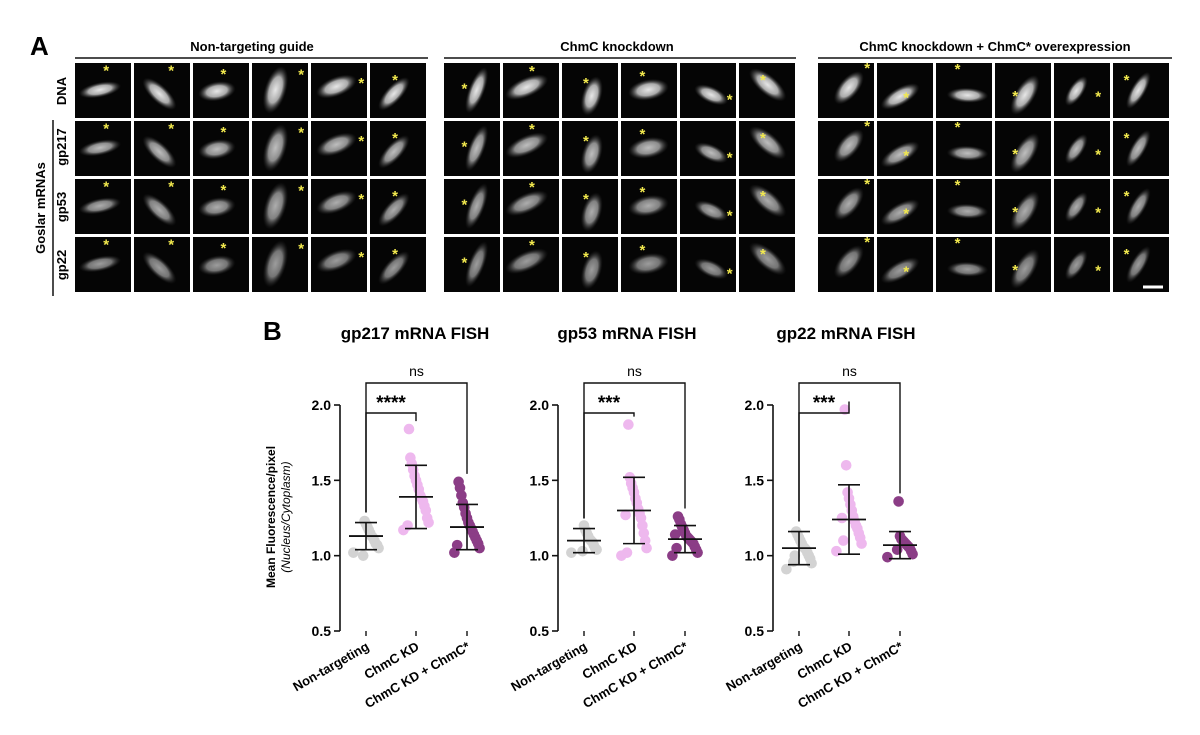 The width and height of the screenshot is (1200, 735). What do you see at coordinates (286, 516) in the screenshot?
I see `y-axis-subtitle: (Nucleus/Cytoplasm)` at bounding box center [286, 516].